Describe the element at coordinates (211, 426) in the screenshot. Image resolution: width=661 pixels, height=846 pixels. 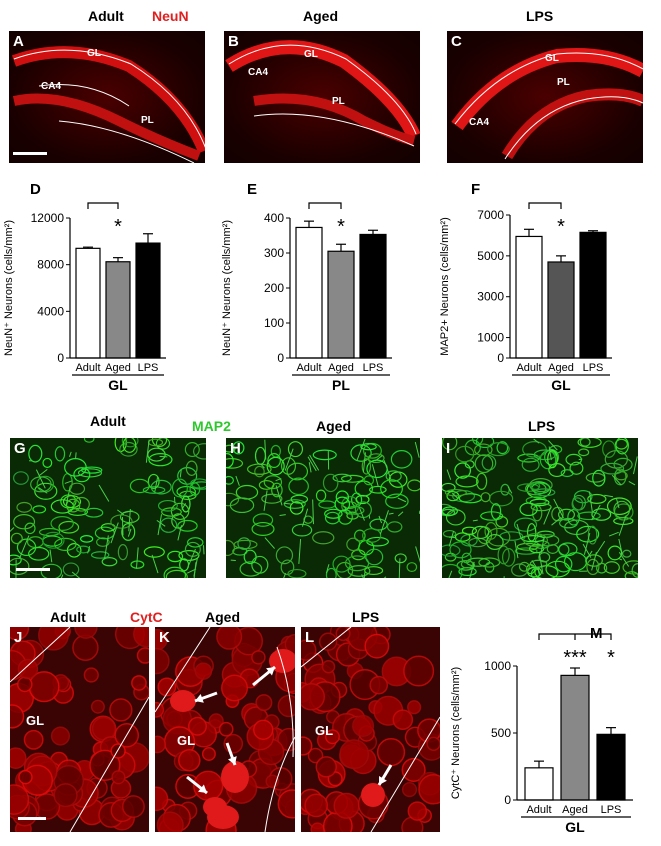
I see `stain-label-map2: MAP2` at that location.